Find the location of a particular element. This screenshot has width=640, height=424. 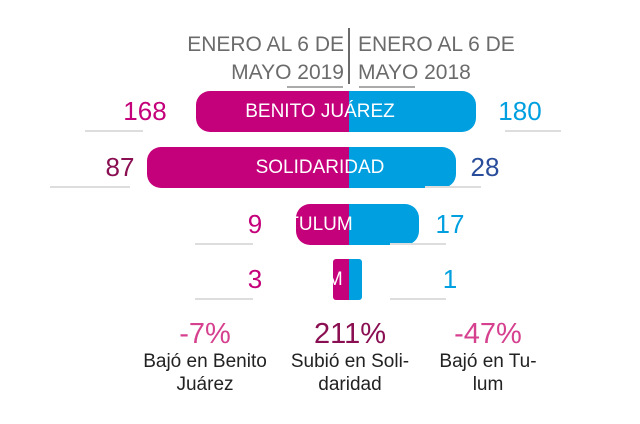

note-line1: Subió en Soli- is located at coordinates (350, 361).